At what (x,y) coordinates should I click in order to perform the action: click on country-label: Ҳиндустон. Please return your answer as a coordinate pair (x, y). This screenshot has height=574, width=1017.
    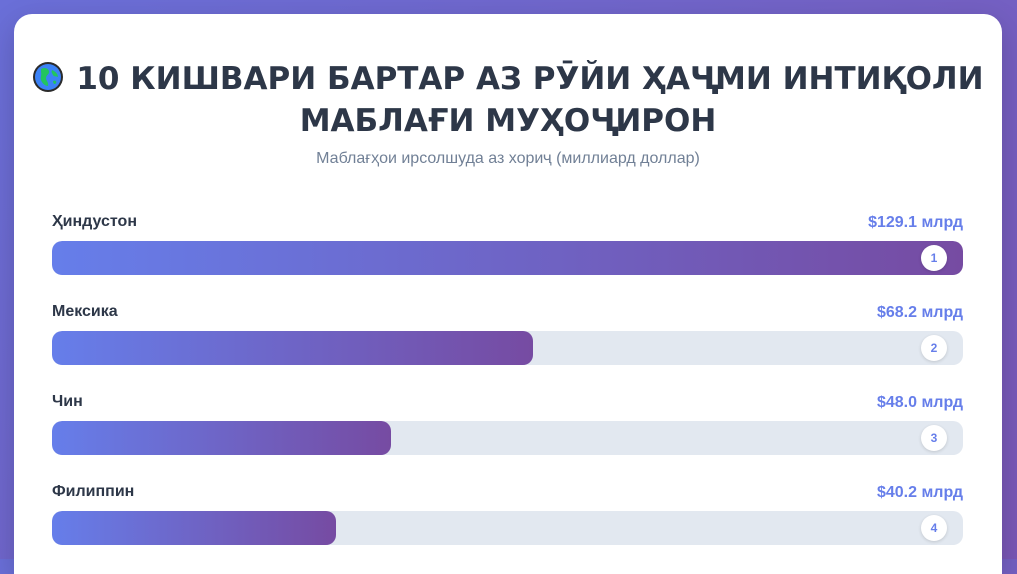
    Looking at the image, I should click on (94, 221).